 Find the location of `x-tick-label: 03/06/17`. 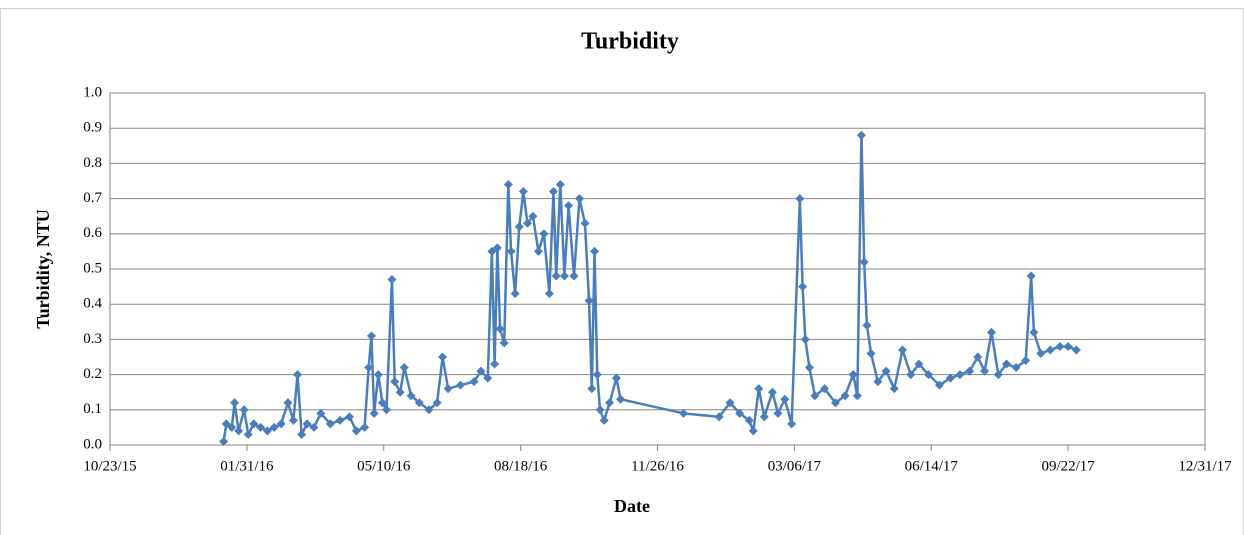

x-tick-label: 03/06/17 is located at coordinates (795, 466).